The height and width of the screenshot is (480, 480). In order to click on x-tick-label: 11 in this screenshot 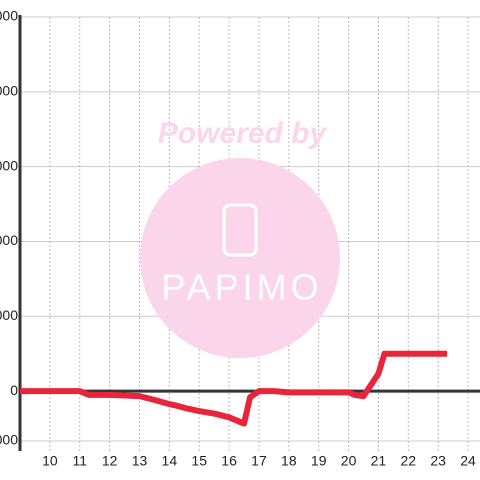, I will do `click(79, 461)`.